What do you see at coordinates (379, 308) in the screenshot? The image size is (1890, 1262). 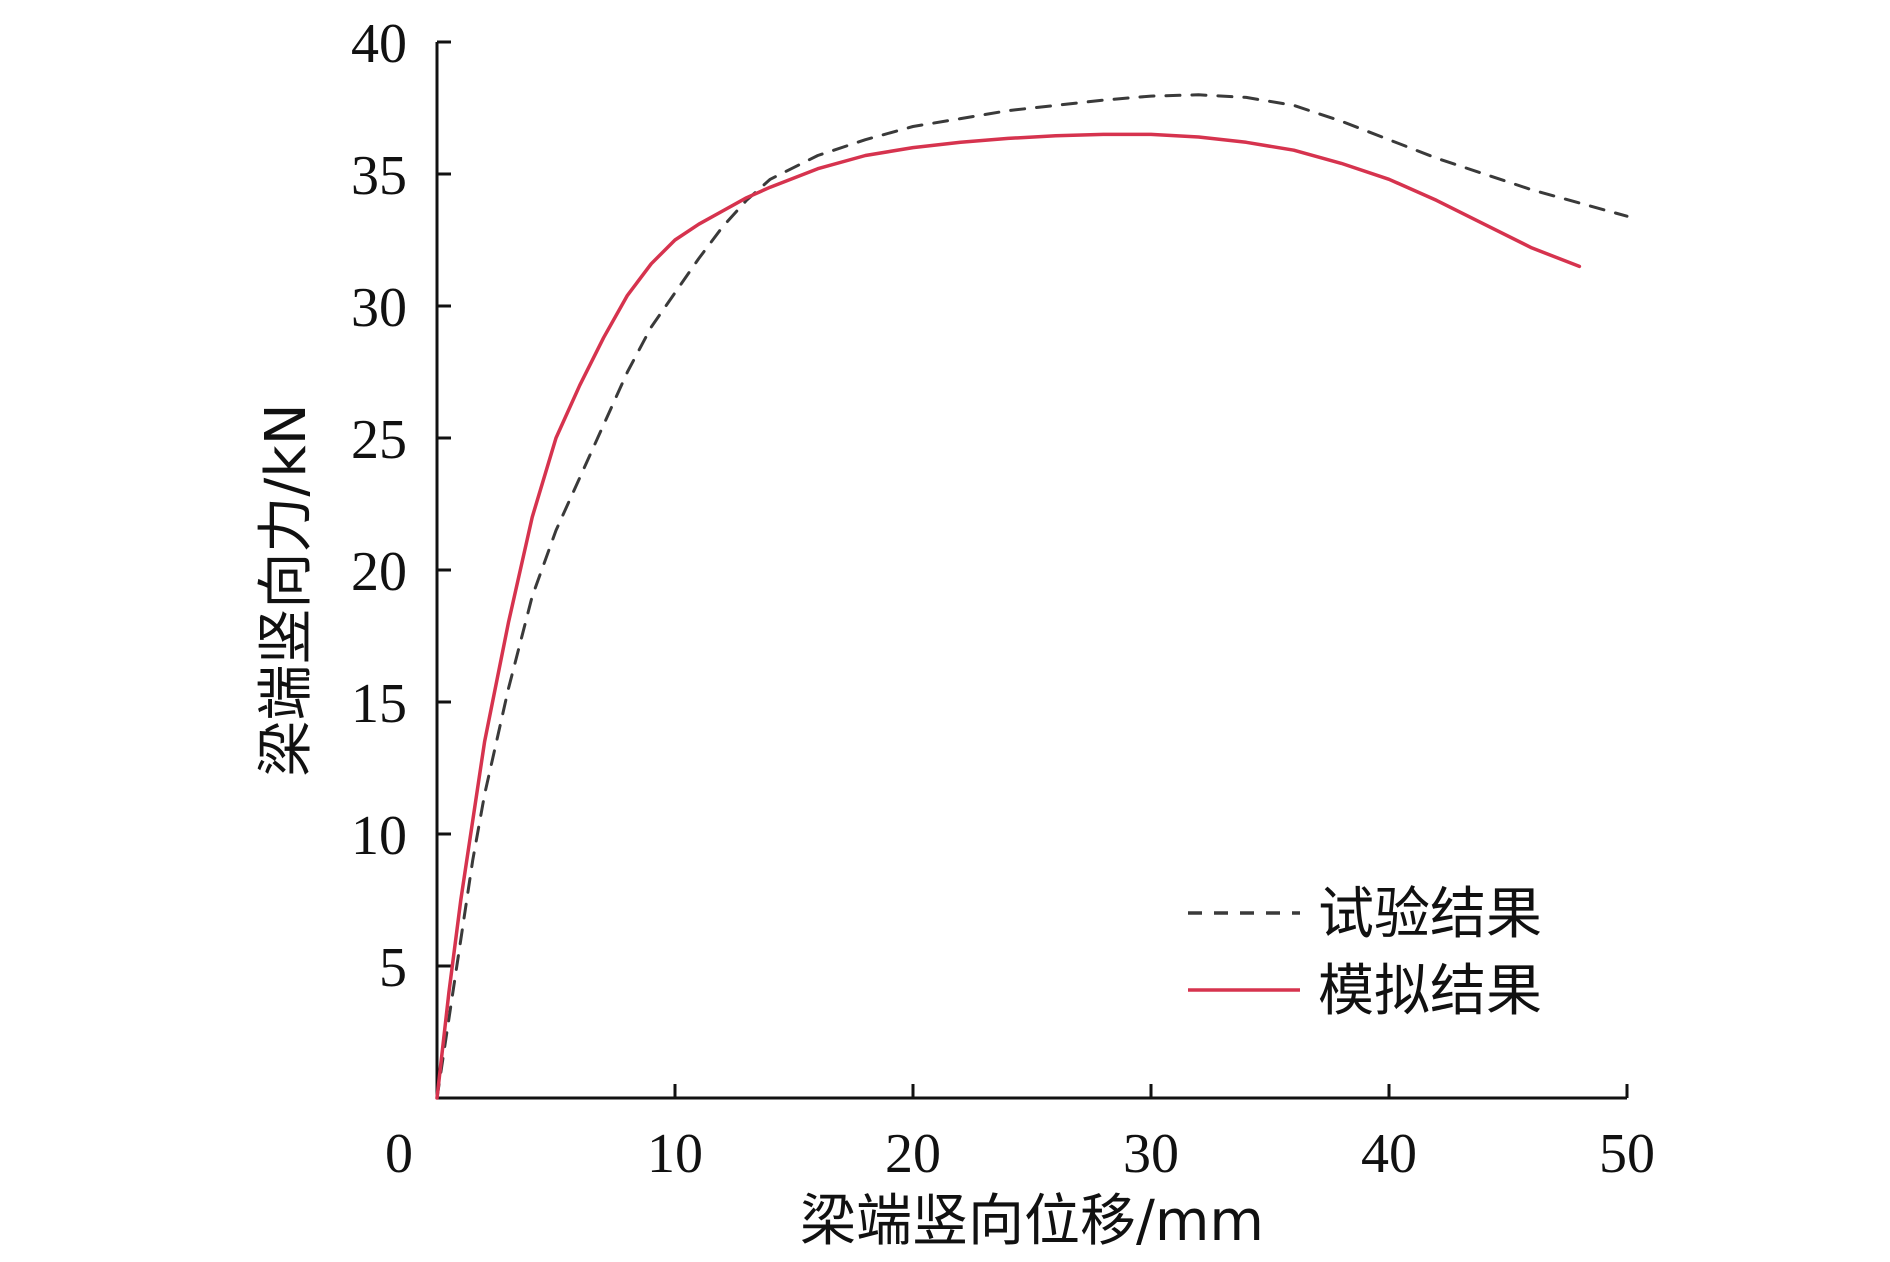 I see `y-tick-label: 30` at bounding box center [379, 308].